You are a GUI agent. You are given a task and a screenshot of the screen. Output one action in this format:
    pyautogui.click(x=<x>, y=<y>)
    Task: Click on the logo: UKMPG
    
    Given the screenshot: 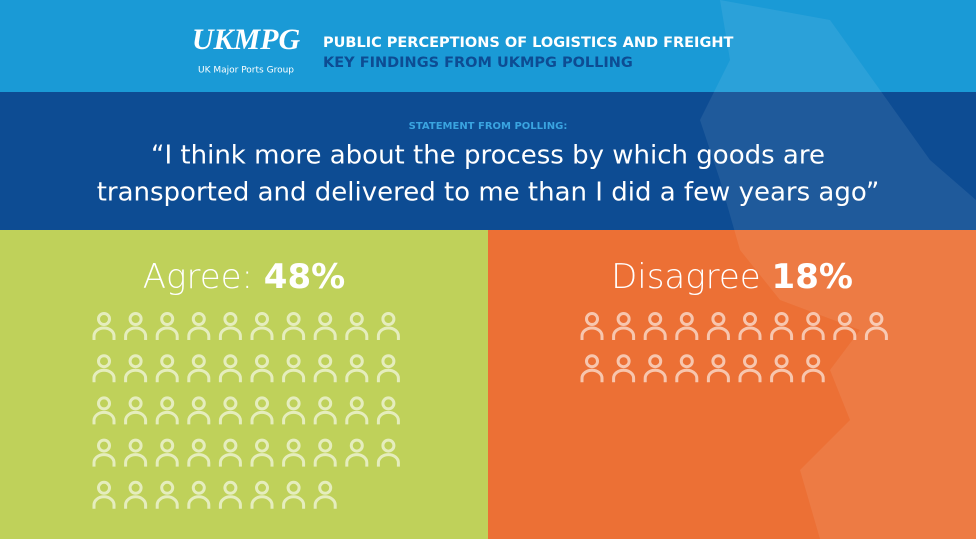 What is the action you would take?
    pyautogui.click(x=246, y=39)
    